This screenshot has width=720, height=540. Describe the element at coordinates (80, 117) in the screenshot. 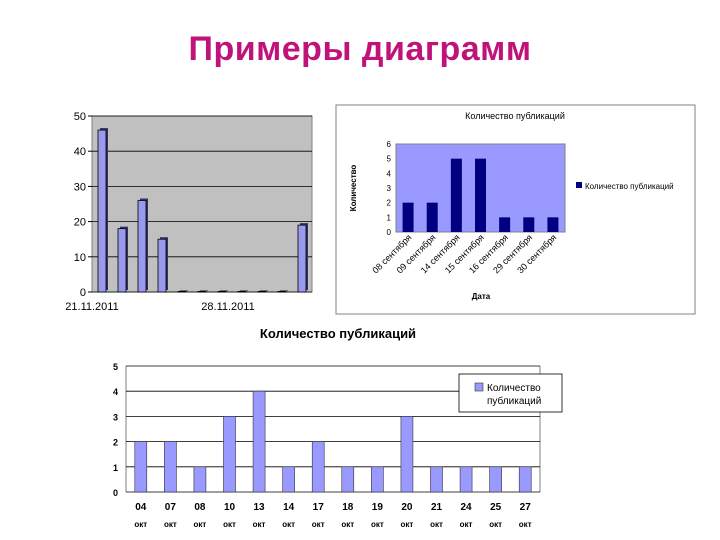

I see `chart-1-y-tick-label: 50` at that location.